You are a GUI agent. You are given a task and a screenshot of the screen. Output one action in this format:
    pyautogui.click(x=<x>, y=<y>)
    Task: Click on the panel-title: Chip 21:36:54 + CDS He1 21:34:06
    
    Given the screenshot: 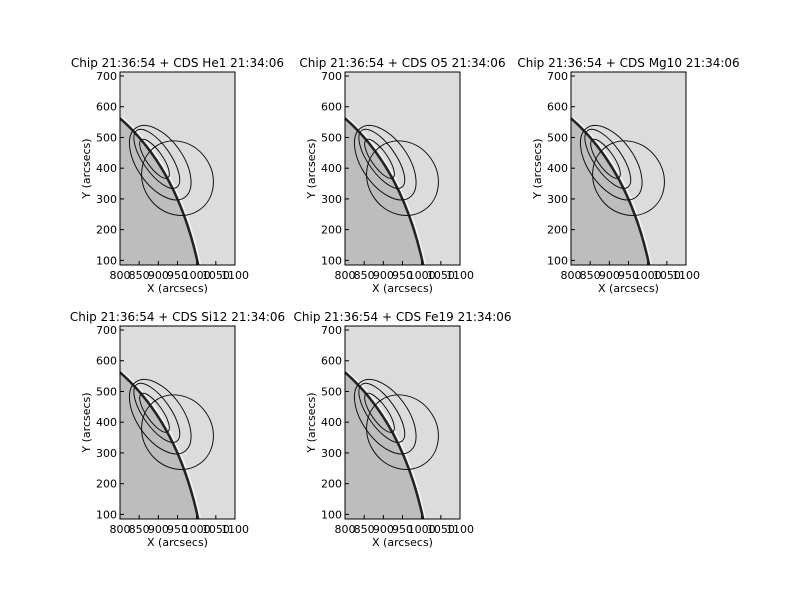 What is the action you would take?
    pyautogui.click(x=177, y=63)
    